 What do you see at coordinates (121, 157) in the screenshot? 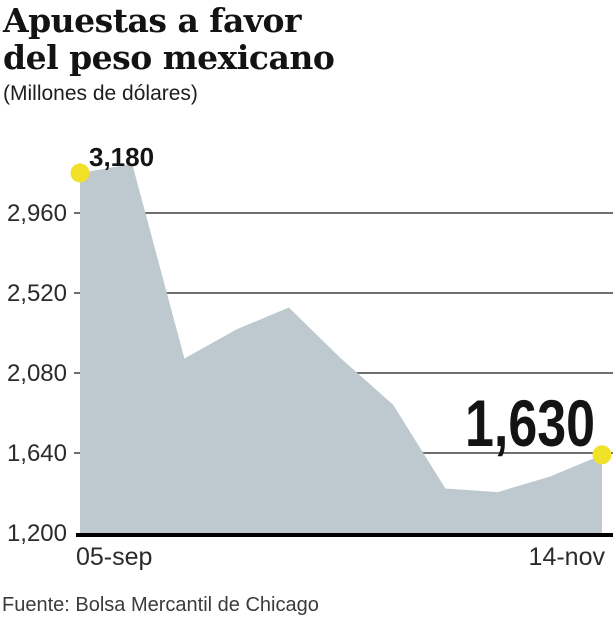
I see `start-value-label: 3,180` at bounding box center [121, 157].